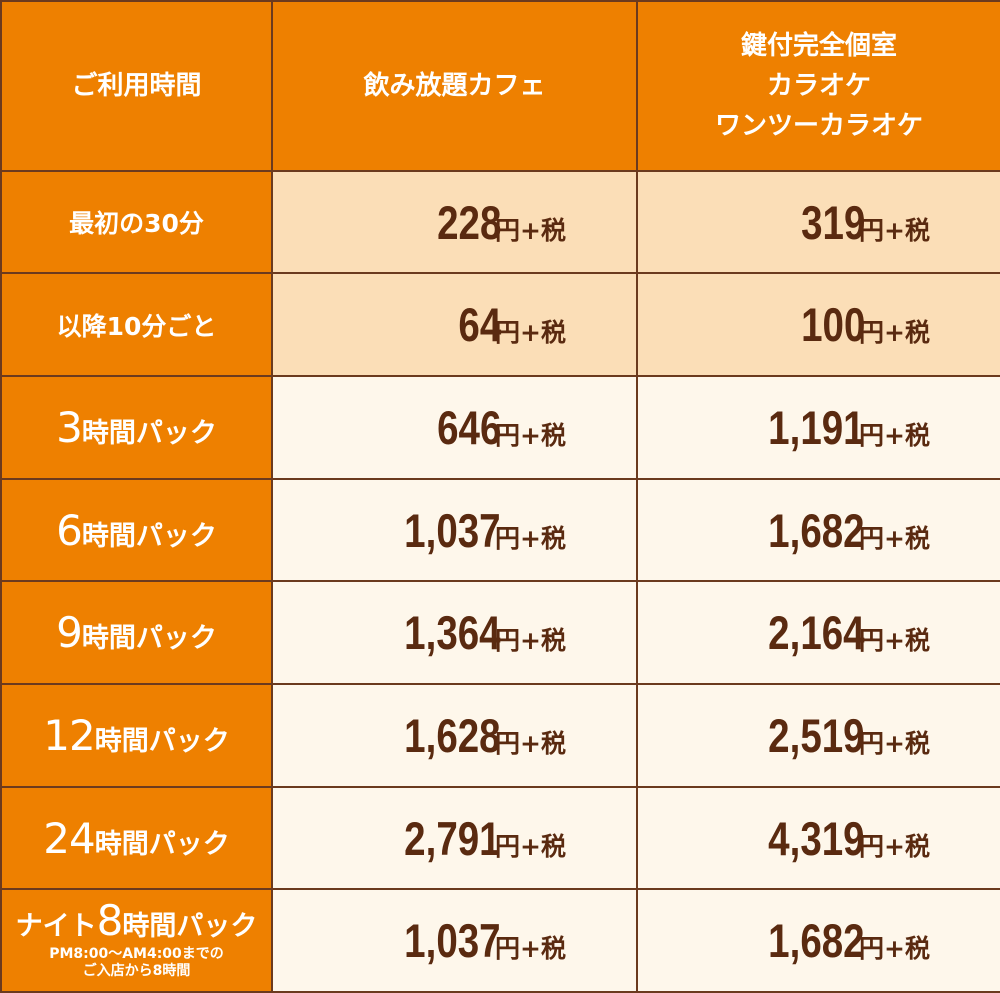 This screenshot has width=1000, height=993. I want to click on row-label: 3時間パック, so click(136, 427).